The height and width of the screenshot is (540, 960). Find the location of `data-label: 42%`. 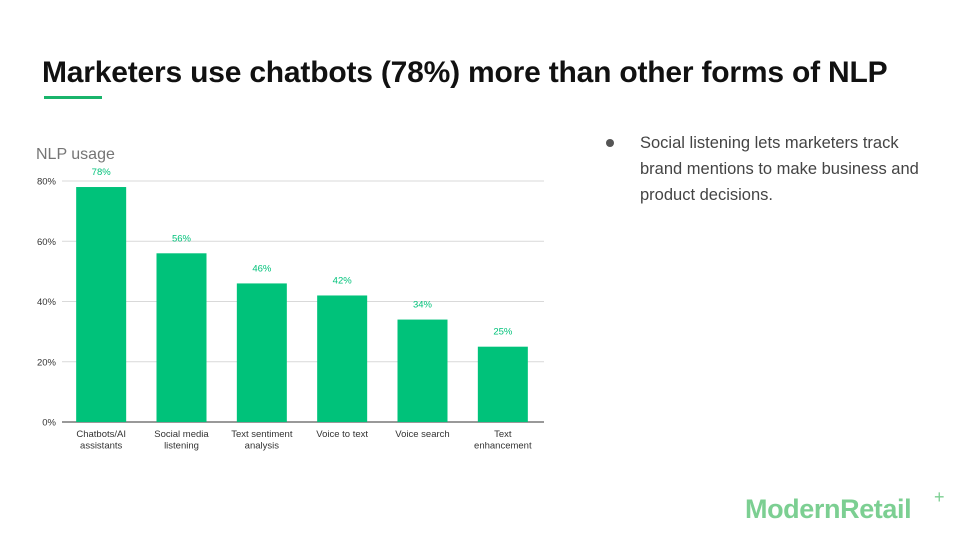

data-label: 42% is located at coordinates (343, 280).